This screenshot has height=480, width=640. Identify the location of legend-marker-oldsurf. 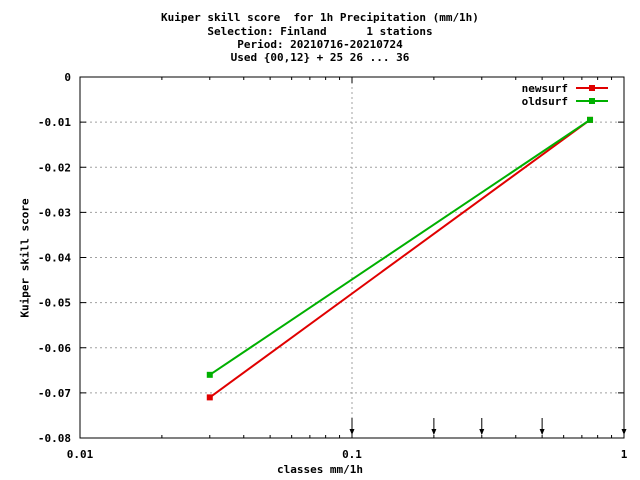
(592, 101).